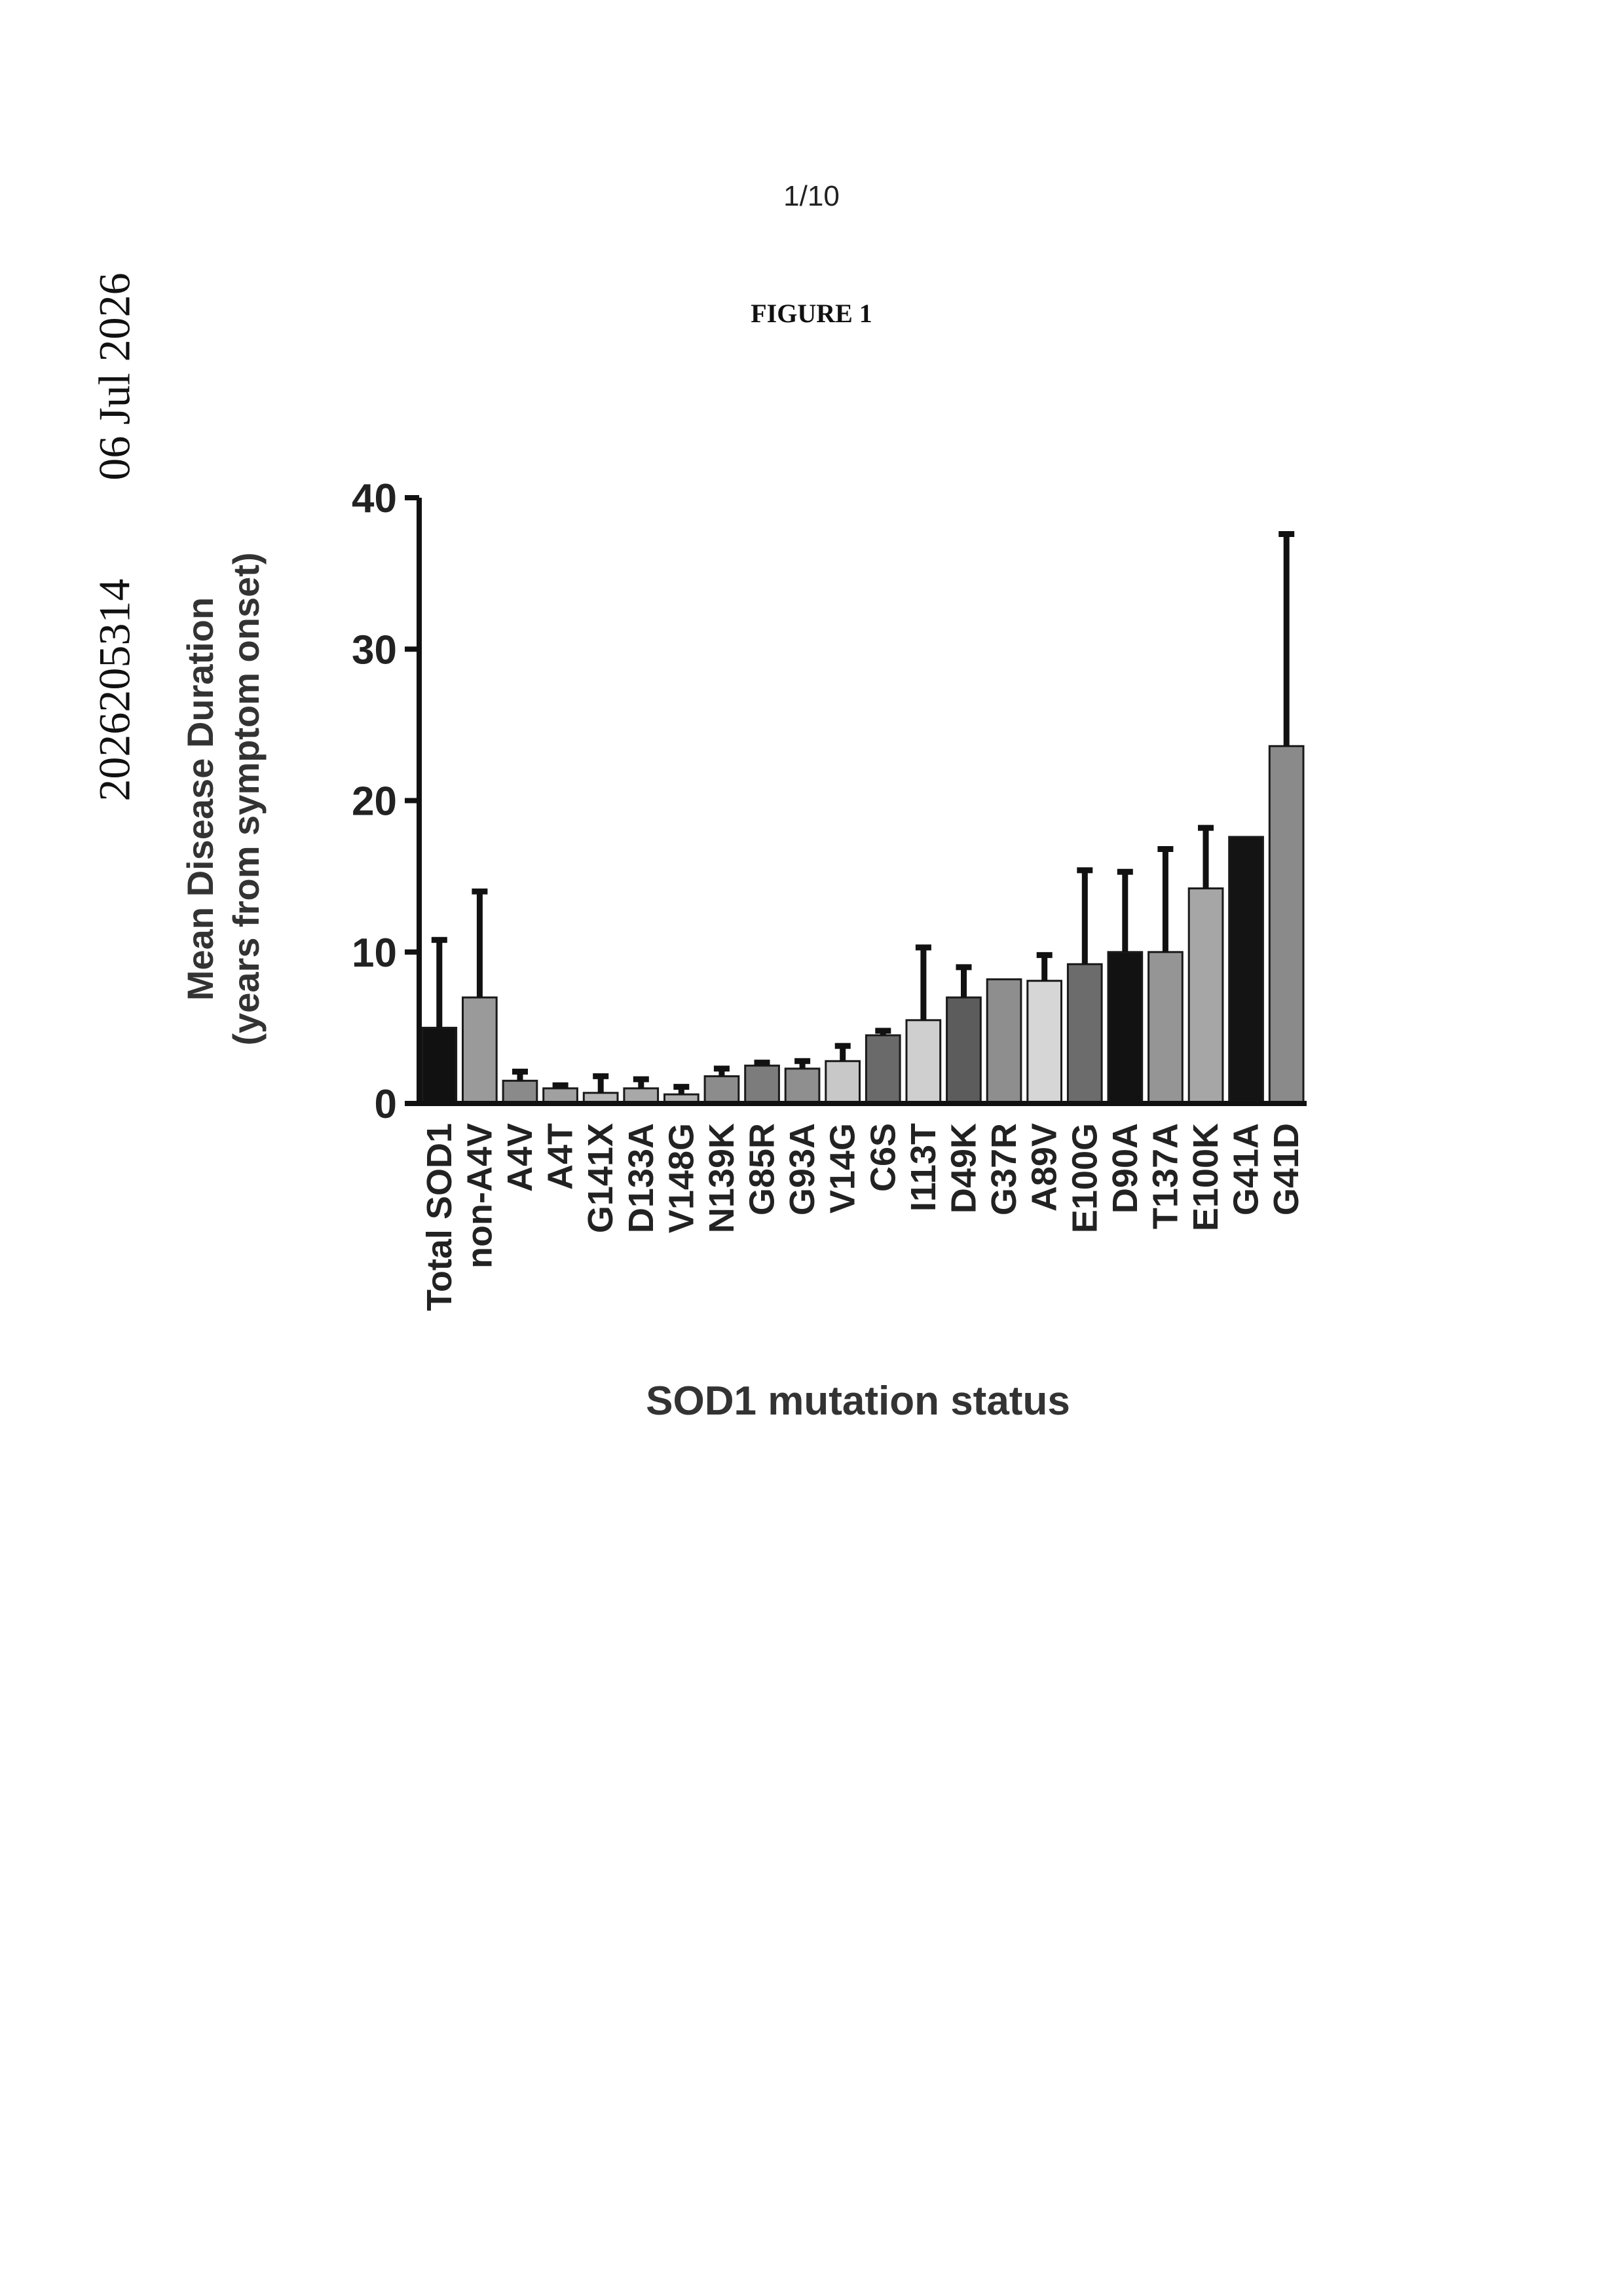 The width and height of the screenshot is (1623, 2296). I want to click on y-tick-label: 20, so click(374, 801).